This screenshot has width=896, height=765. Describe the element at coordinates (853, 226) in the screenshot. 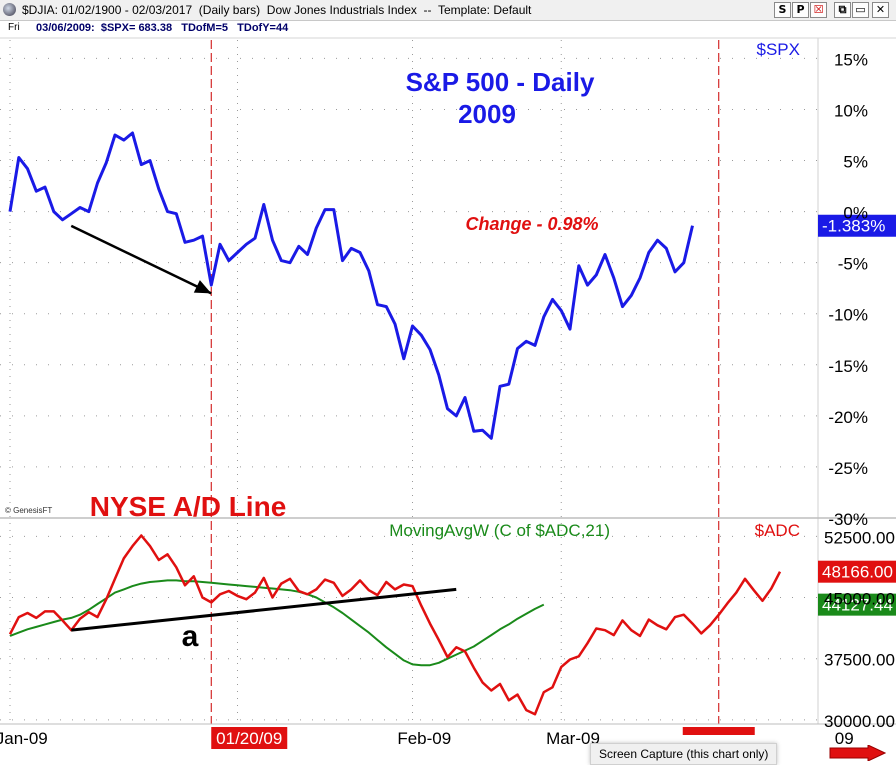

I see `svg-text: -1.383%` at that location.